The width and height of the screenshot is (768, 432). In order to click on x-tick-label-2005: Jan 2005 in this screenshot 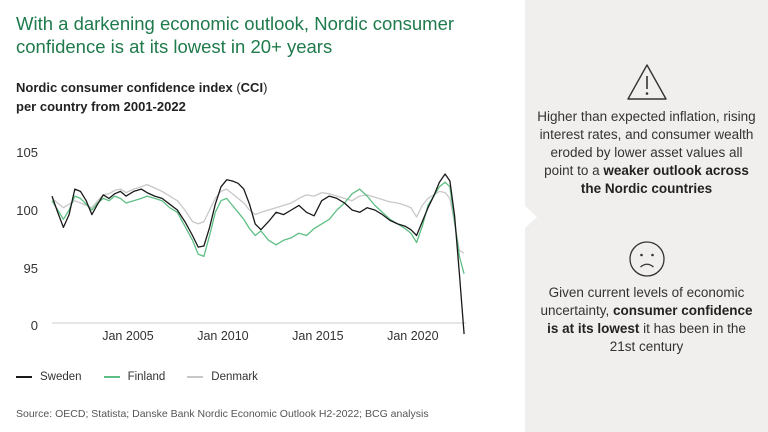, I will do `click(127, 336)`.